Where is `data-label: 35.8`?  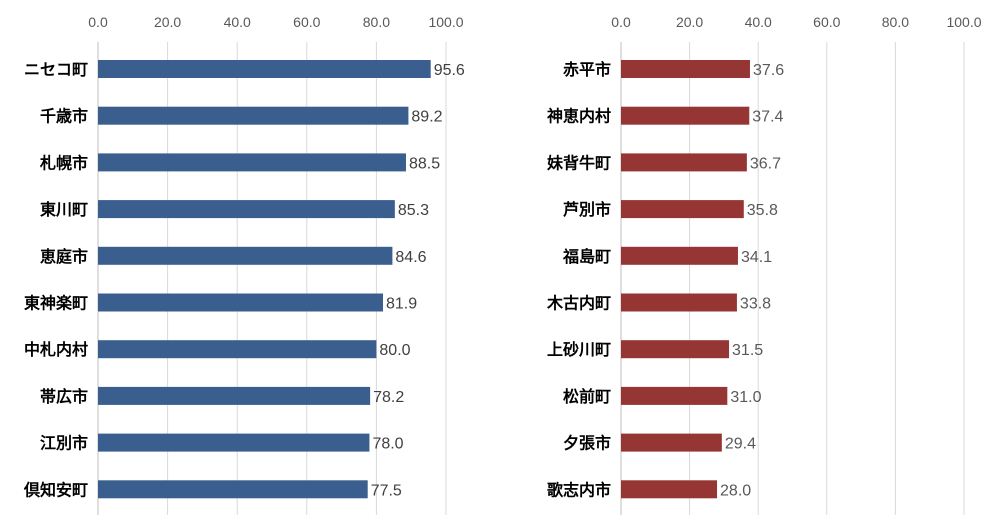
data-label: 35.8 is located at coordinates (762, 210).